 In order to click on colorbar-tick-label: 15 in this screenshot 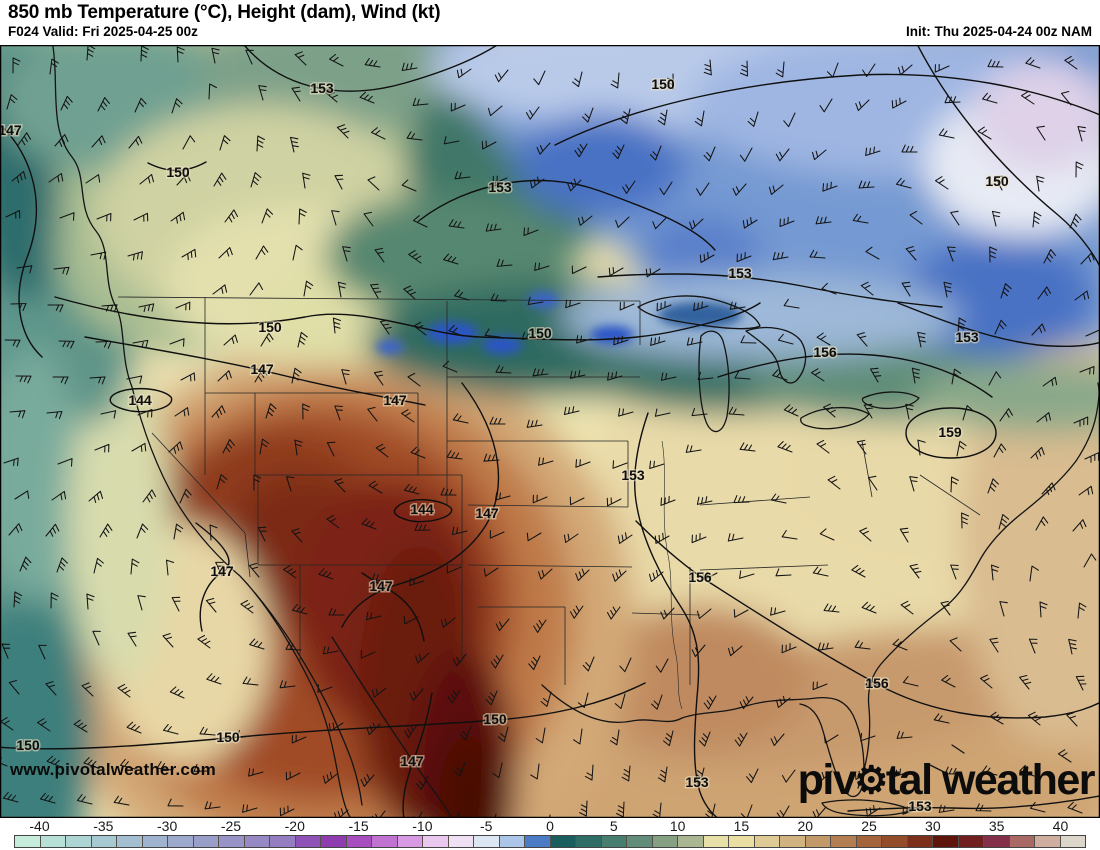, I will do `click(741, 826)`.